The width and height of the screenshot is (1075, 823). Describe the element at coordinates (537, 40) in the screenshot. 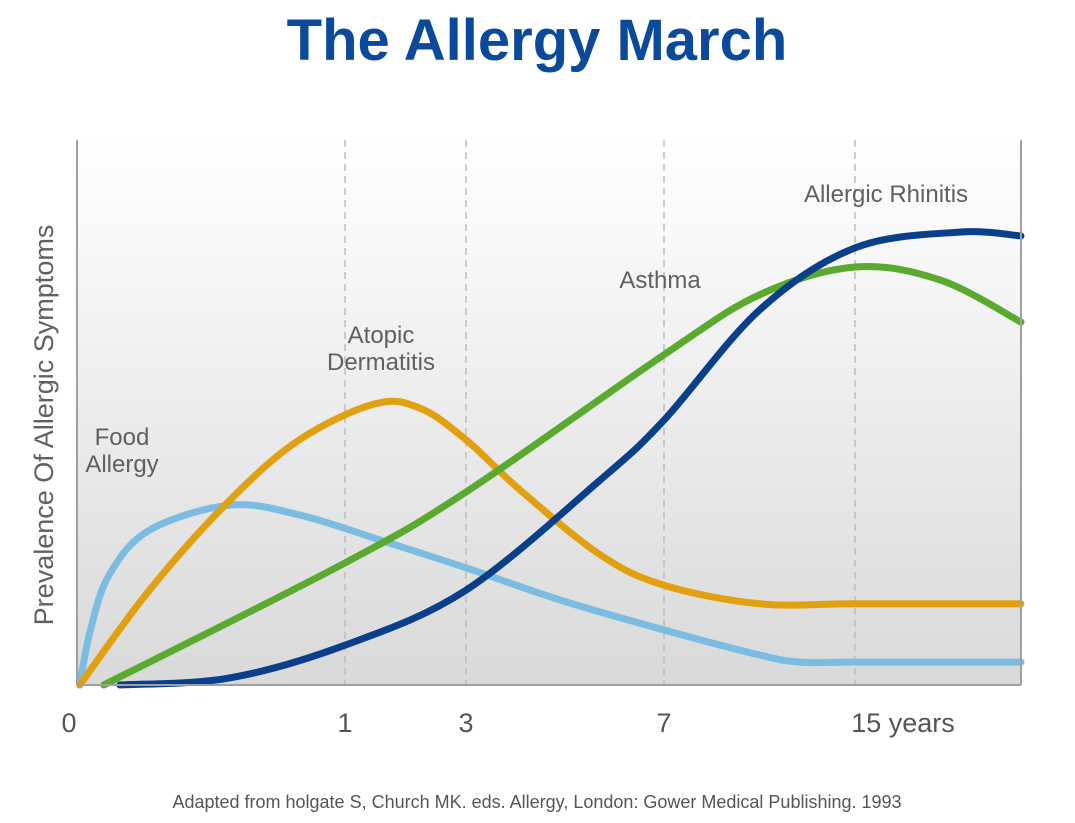

I see `chart-title: The Allergy March` at that location.